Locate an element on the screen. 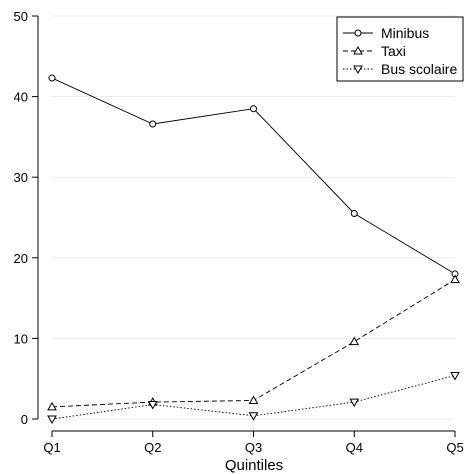 The width and height of the screenshot is (465, 474). legend-marker-taxi is located at coordinates (358, 50).